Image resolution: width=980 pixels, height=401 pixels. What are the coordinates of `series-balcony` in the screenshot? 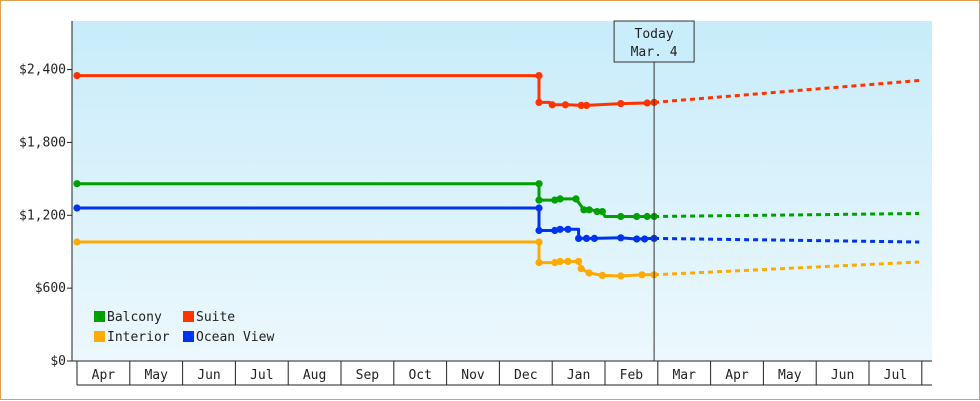 It's located at (496, 200).